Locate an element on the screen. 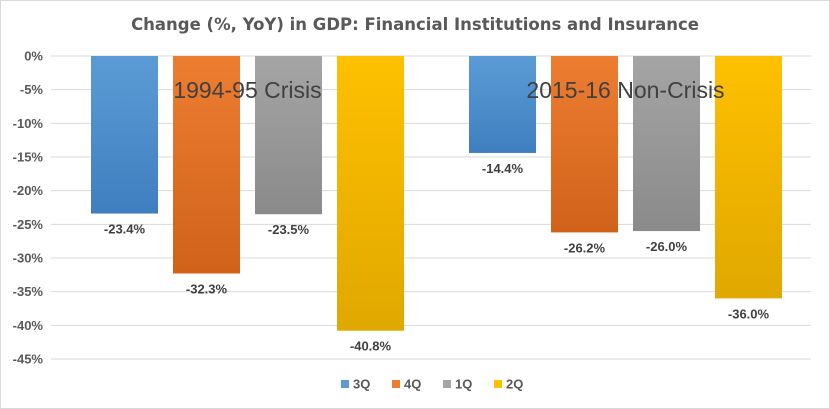 This screenshot has height=409, width=830. data-label: -26.0% is located at coordinates (667, 246).